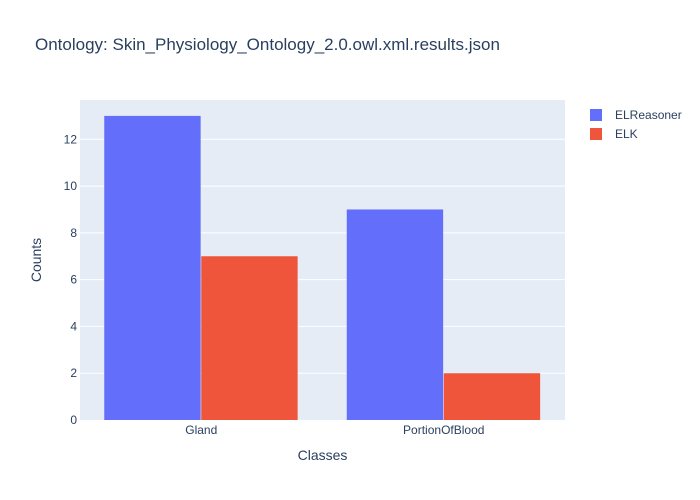 The image size is (700, 500). Describe the element at coordinates (648, 115) in the screenshot. I see `legend-label-elreasoner: ELReasoner` at that location.